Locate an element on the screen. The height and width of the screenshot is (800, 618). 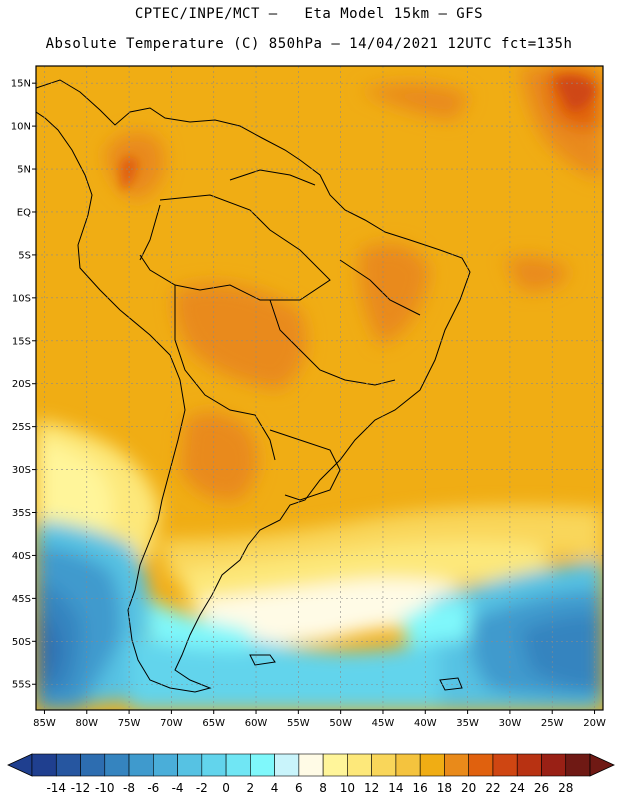
colorbar-label: -10 is located at coordinates (105, 788).